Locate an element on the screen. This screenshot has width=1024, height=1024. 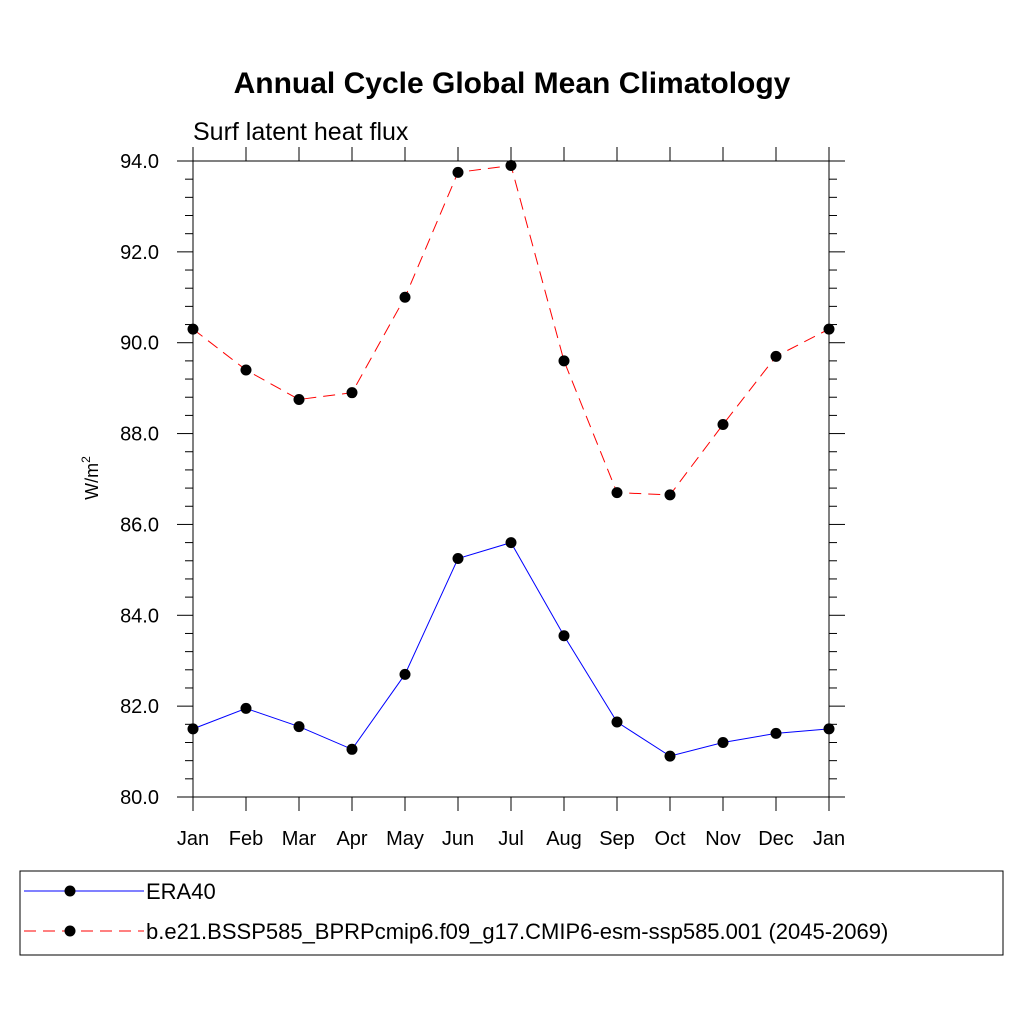
x-tick-label: Dec is located at coordinates (776, 839).